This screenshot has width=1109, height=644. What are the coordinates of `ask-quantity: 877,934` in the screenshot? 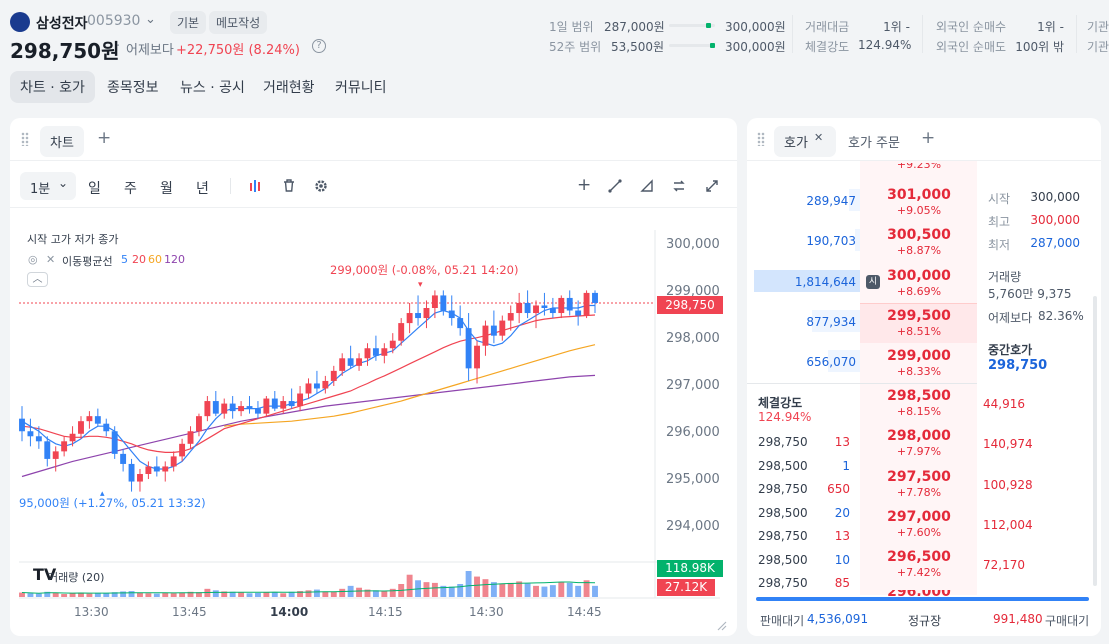 It's located at (831, 321).